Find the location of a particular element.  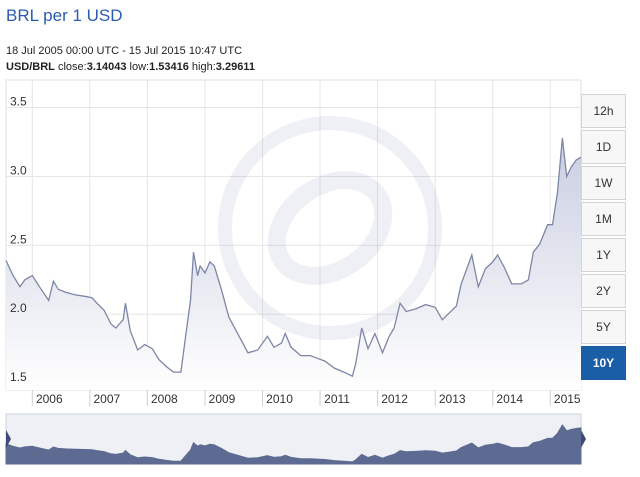

range-button-5y: 5Y is located at coordinates (603, 327).